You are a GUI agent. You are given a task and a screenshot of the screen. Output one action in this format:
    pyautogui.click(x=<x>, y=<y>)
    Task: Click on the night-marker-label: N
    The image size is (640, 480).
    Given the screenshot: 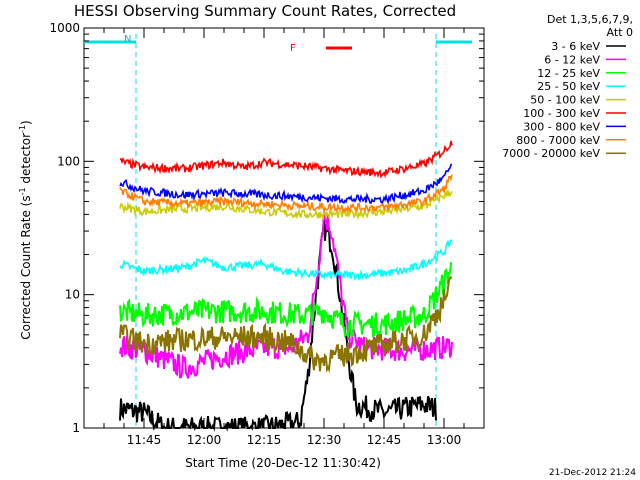 What is the action you would take?
    pyautogui.click(x=127, y=39)
    